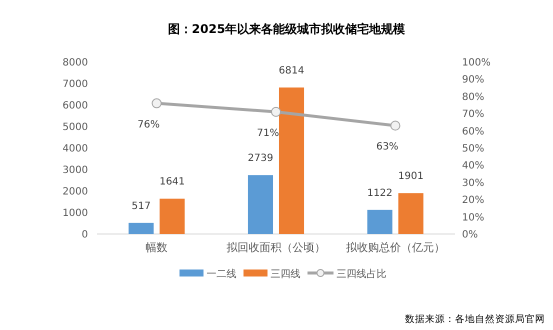 The image size is (553, 330). What do you see at coordinates (473, 183) in the screenshot?
I see `y2-tick-label: 30%` at bounding box center [473, 183].